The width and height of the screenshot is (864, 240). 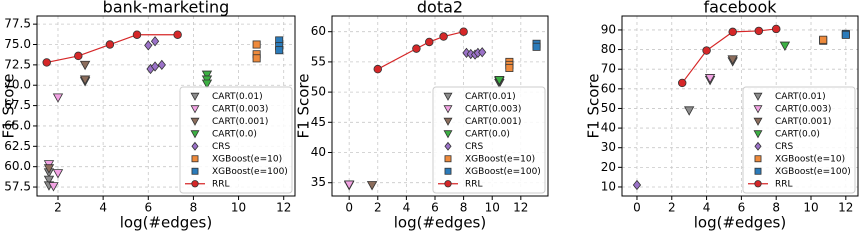 I want to click on x-tick-label: 4, so click(x=103, y=208).